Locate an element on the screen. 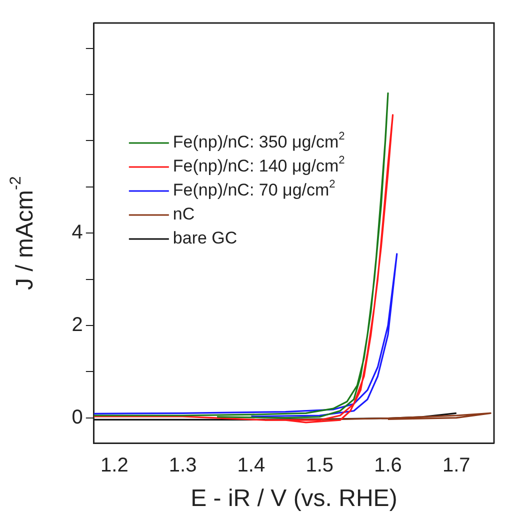 This screenshot has height=526, width=506. x-tick-label: 1.3 is located at coordinates (182, 465).